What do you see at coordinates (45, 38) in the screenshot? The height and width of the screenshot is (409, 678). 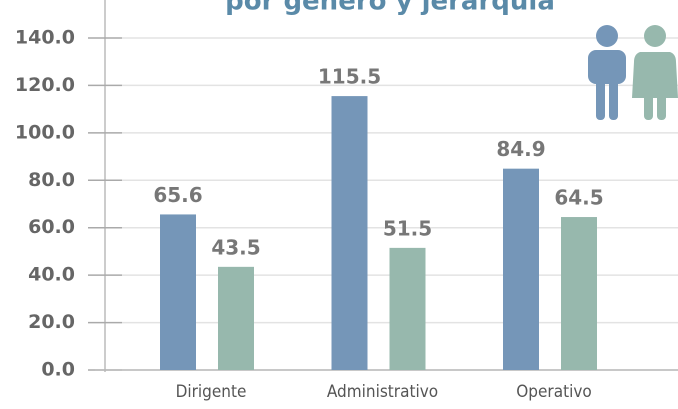 I see `y-tick-label: 140.0` at bounding box center [45, 38].